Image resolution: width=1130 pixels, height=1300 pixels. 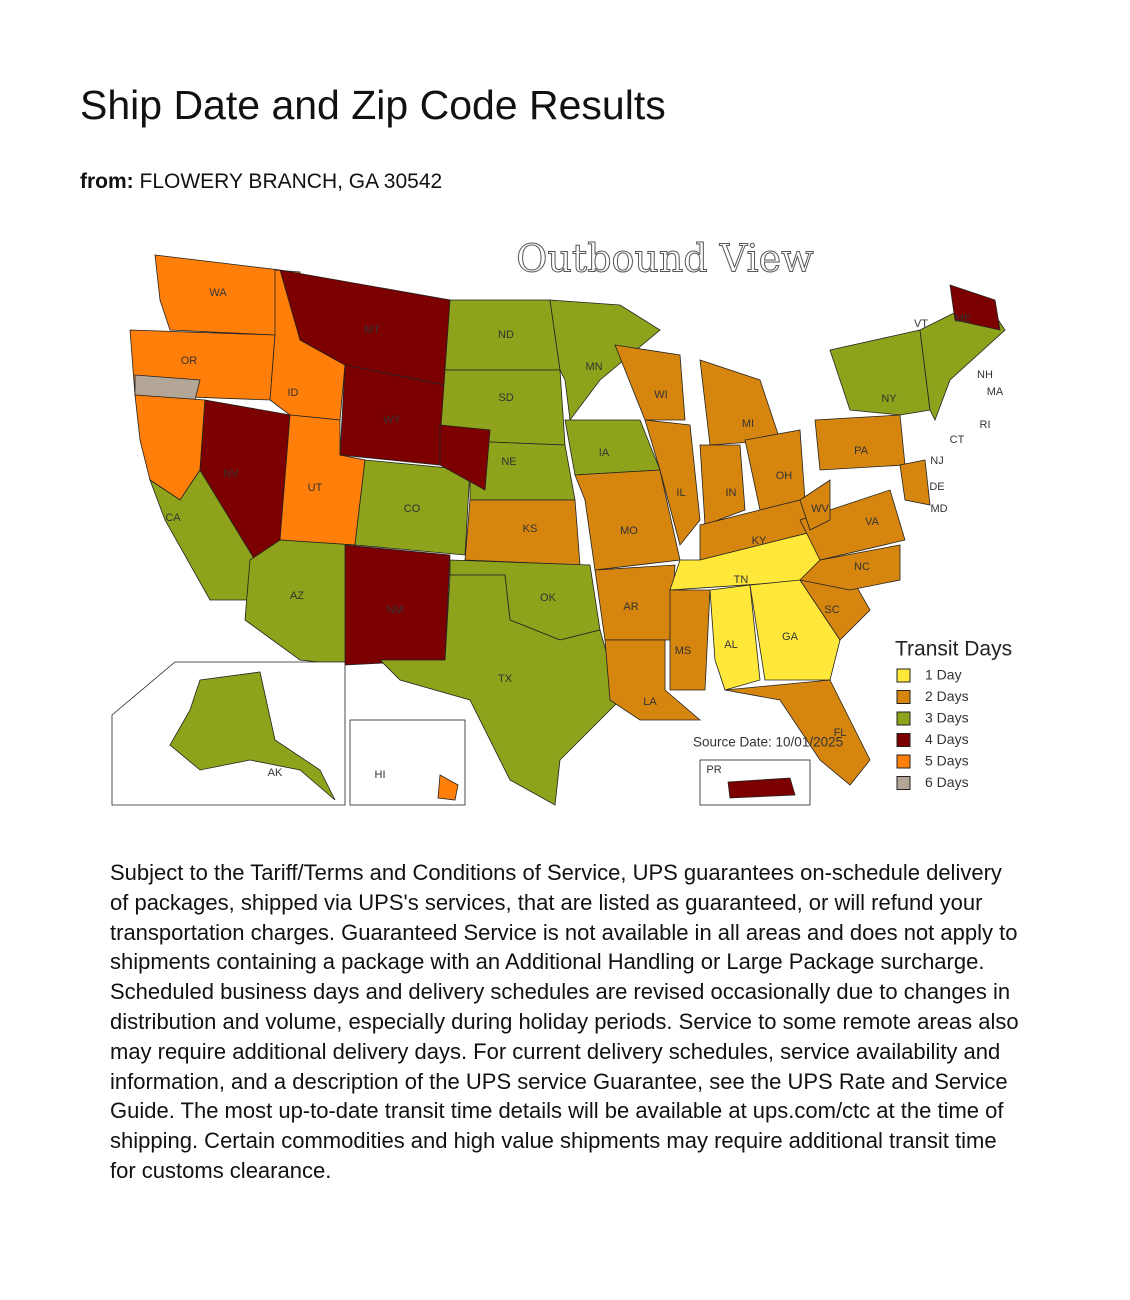 What do you see at coordinates (189, 361) in the screenshot?
I see `state-label: OR` at bounding box center [189, 361].